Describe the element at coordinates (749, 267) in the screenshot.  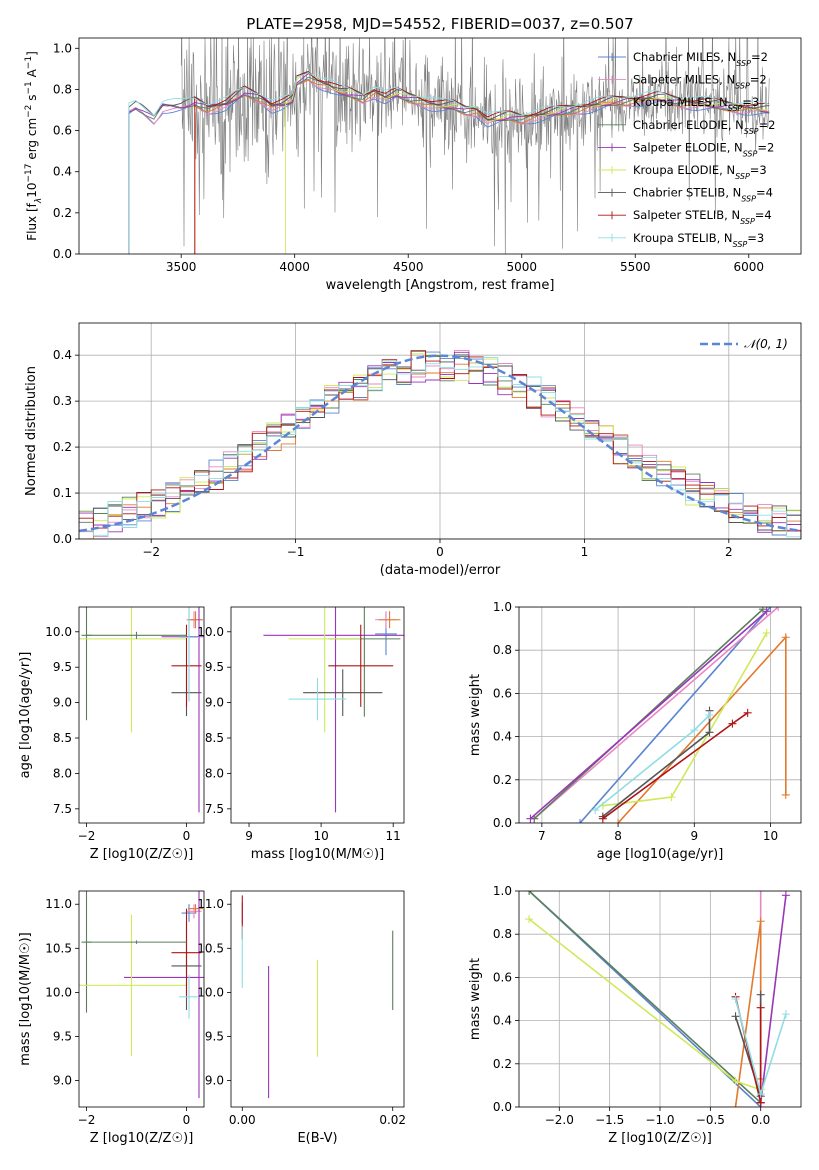
I see `spectrum-xtick-label: 6000` at that location.